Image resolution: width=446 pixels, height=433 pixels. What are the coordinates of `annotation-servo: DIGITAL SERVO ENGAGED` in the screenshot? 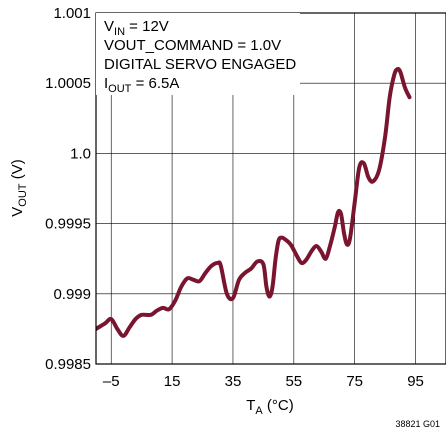 It's located at (200, 64).